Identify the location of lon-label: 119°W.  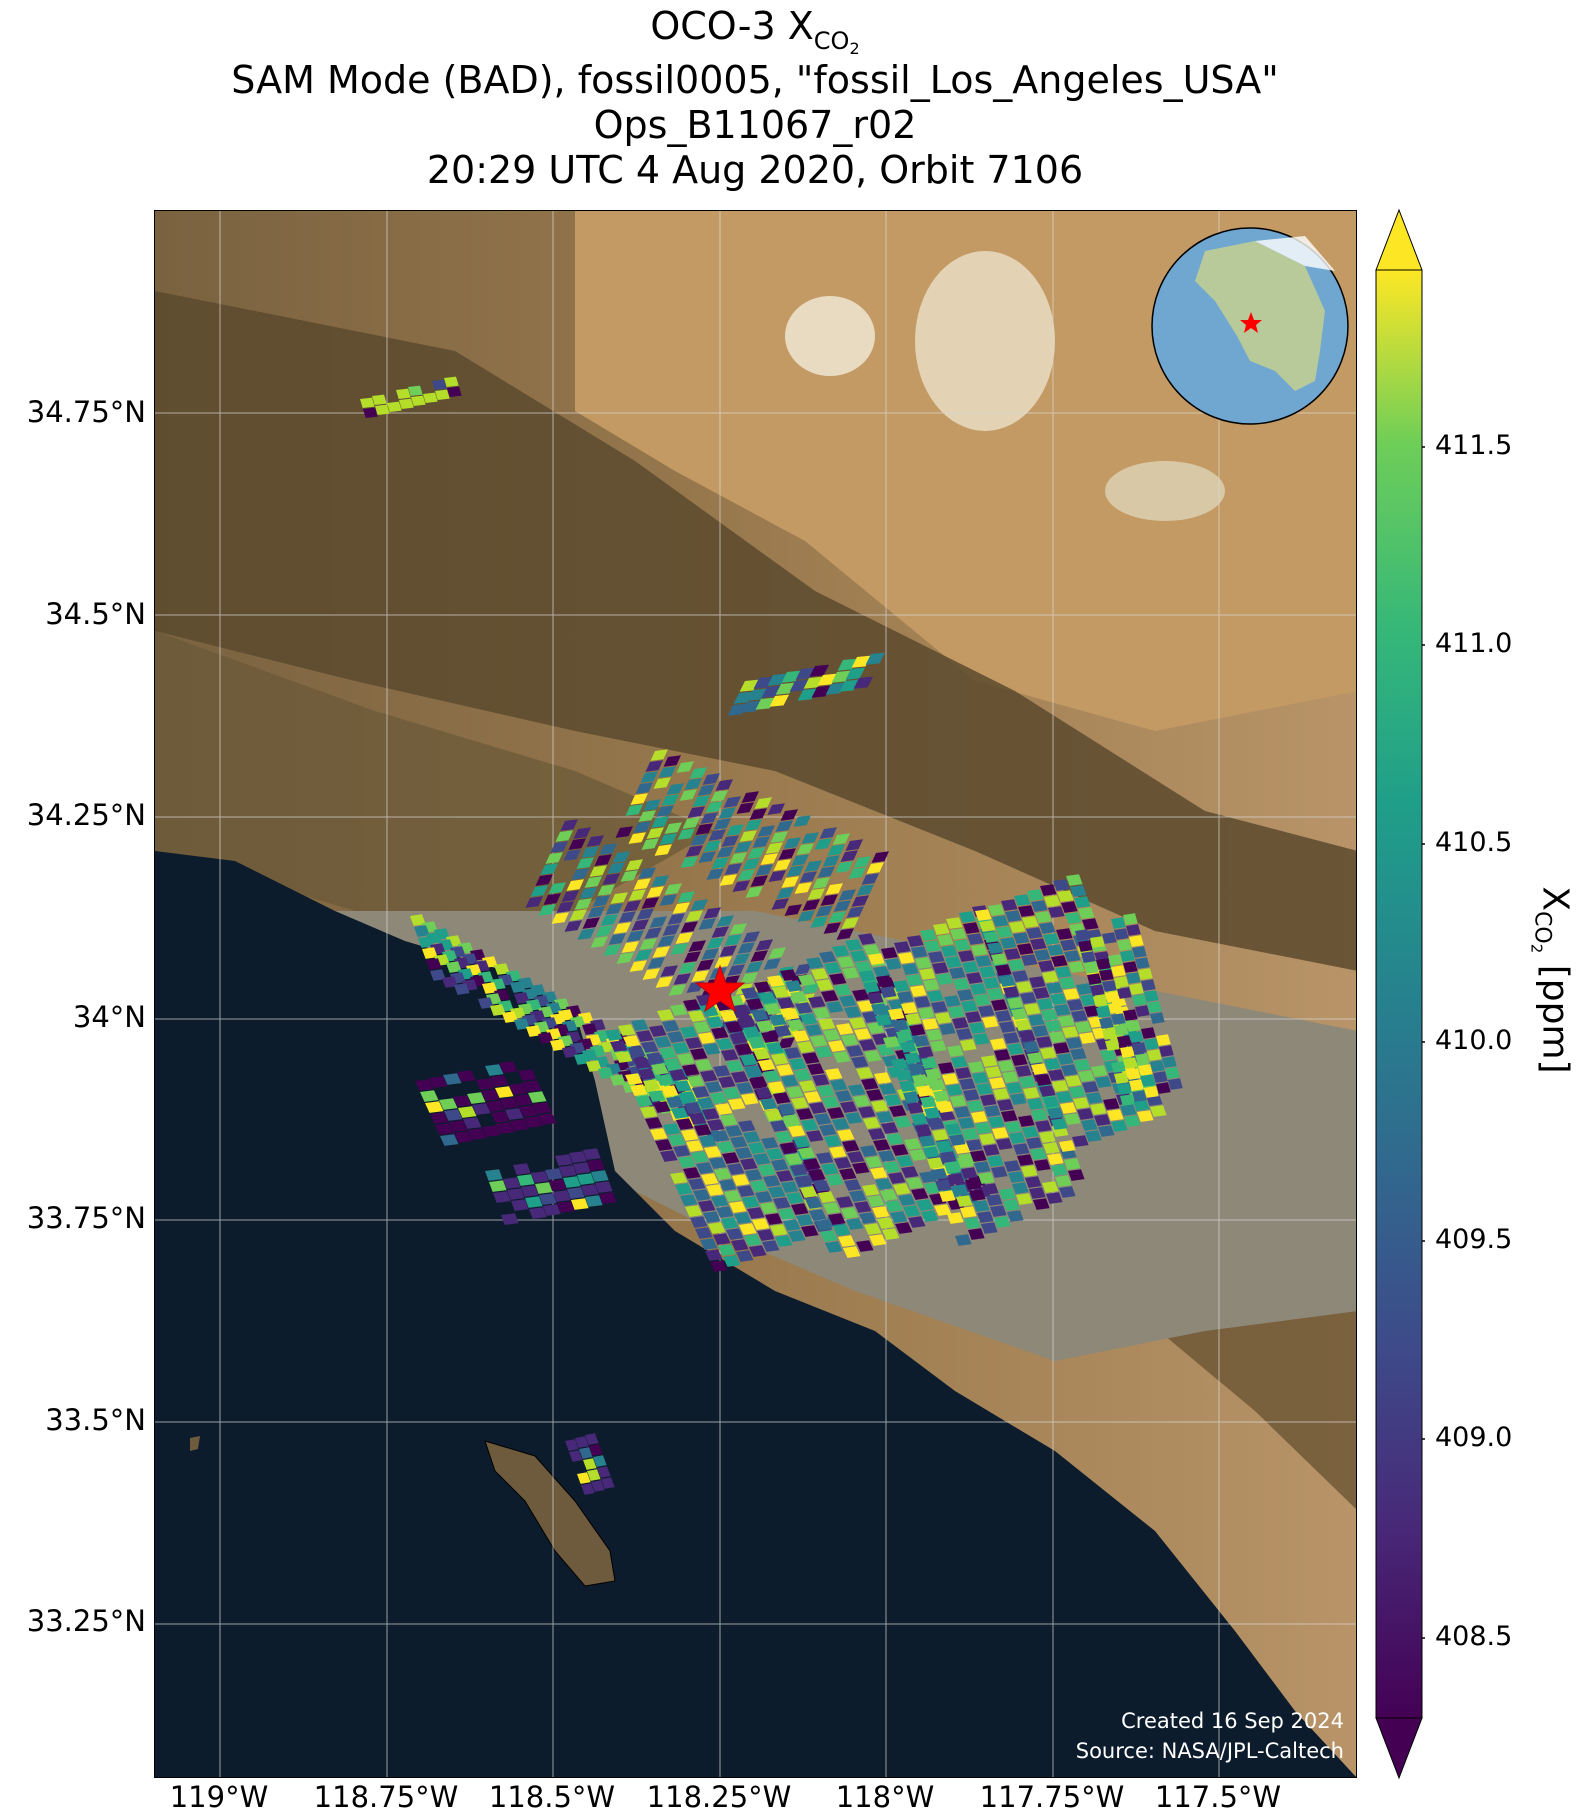
(219, 1797).